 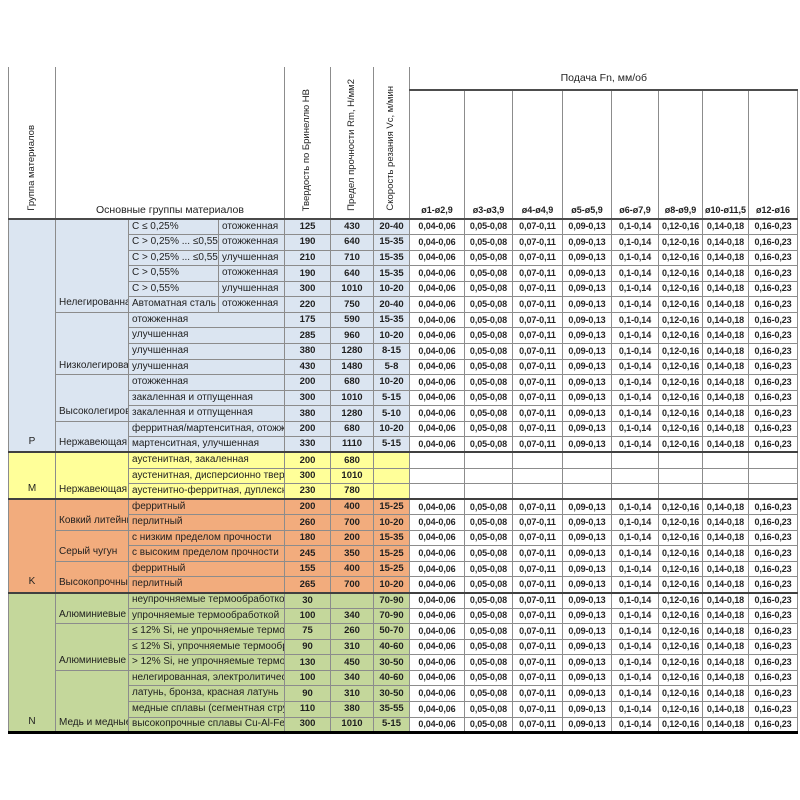 I want to click on hardness-cell: 285, so click(x=307, y=335).